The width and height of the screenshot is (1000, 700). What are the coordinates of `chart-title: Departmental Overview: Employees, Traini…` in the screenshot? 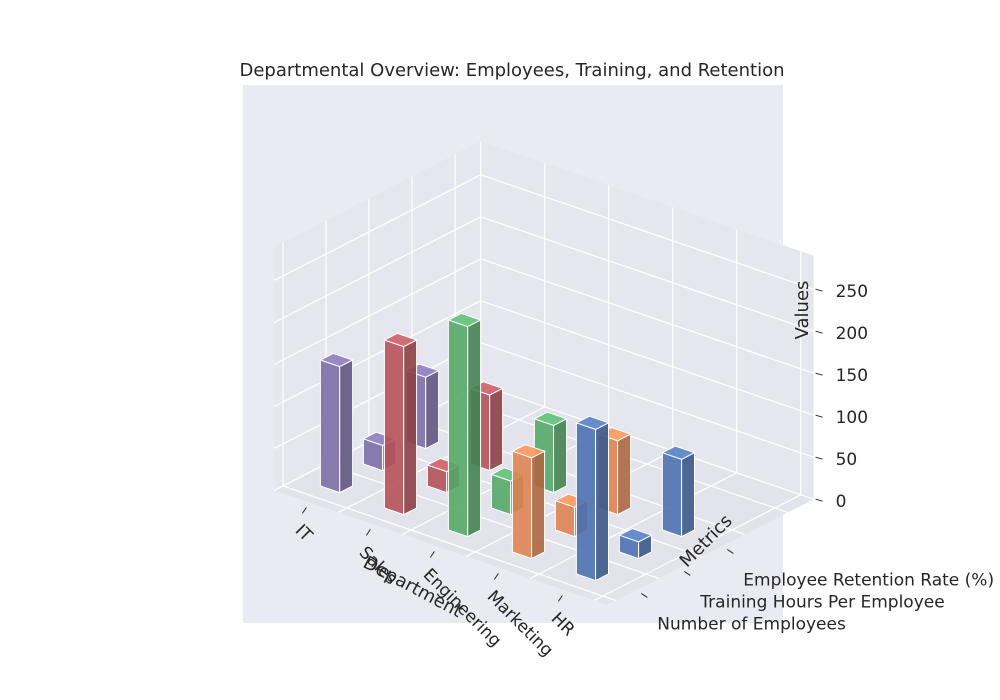 It's located at (511, 70).